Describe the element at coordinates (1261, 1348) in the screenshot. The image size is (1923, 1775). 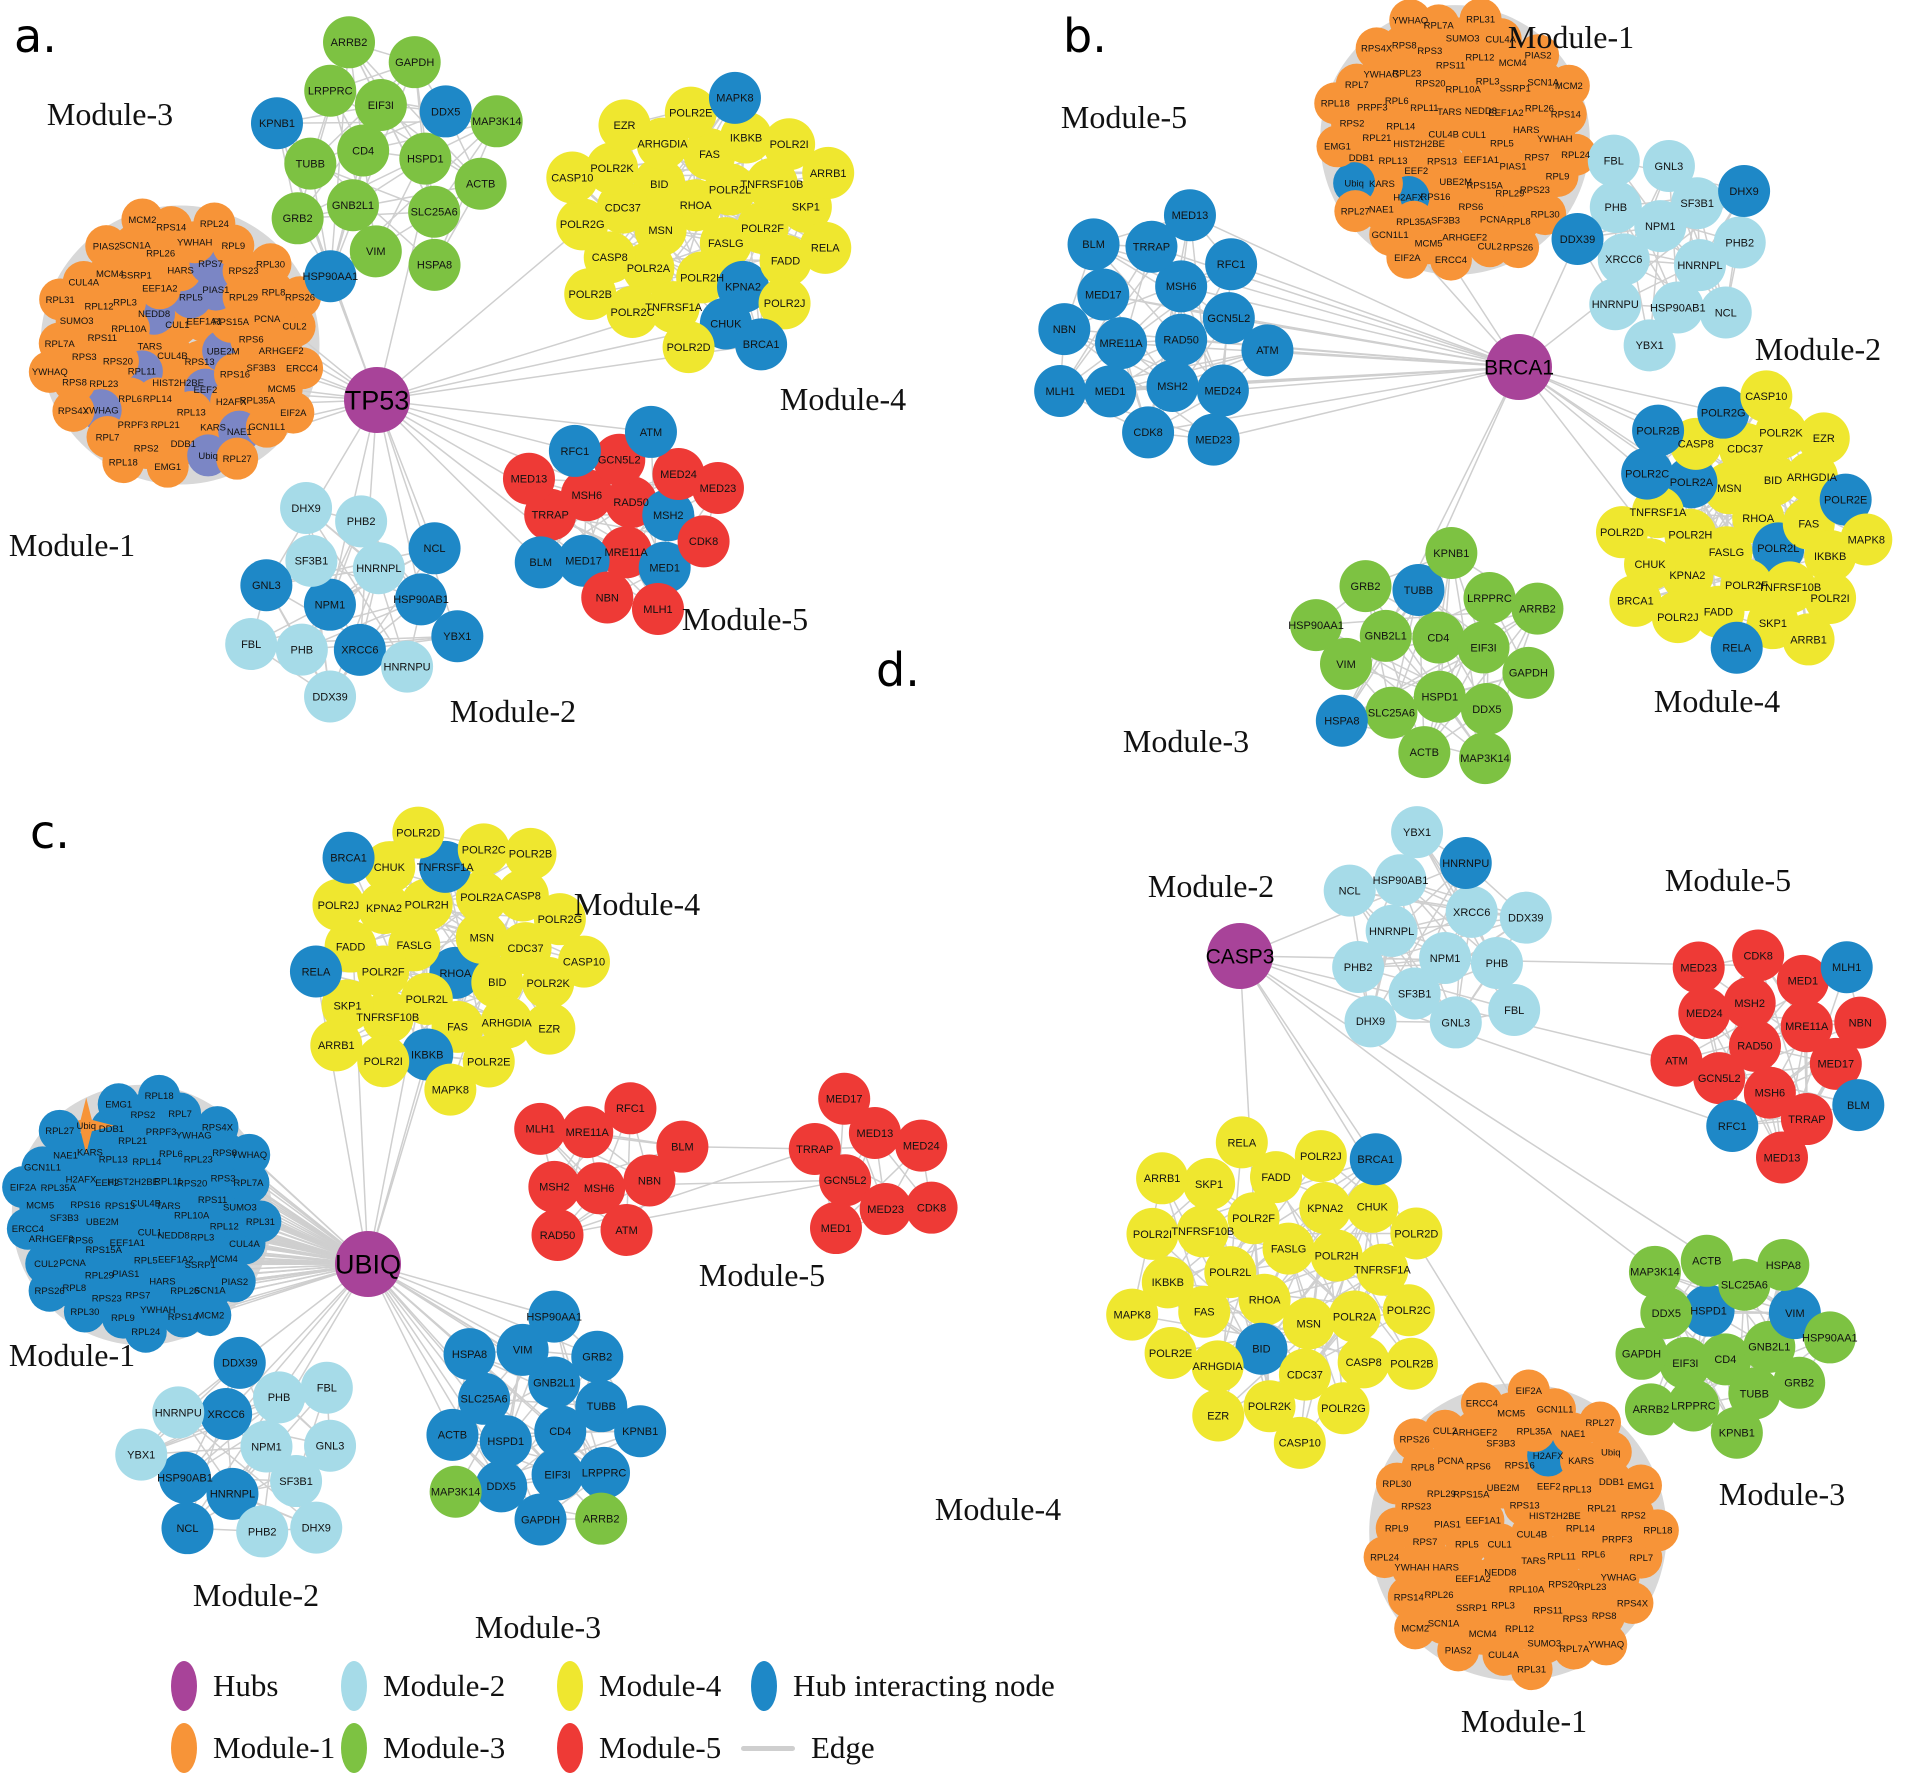
I see `node-BID` at that location.